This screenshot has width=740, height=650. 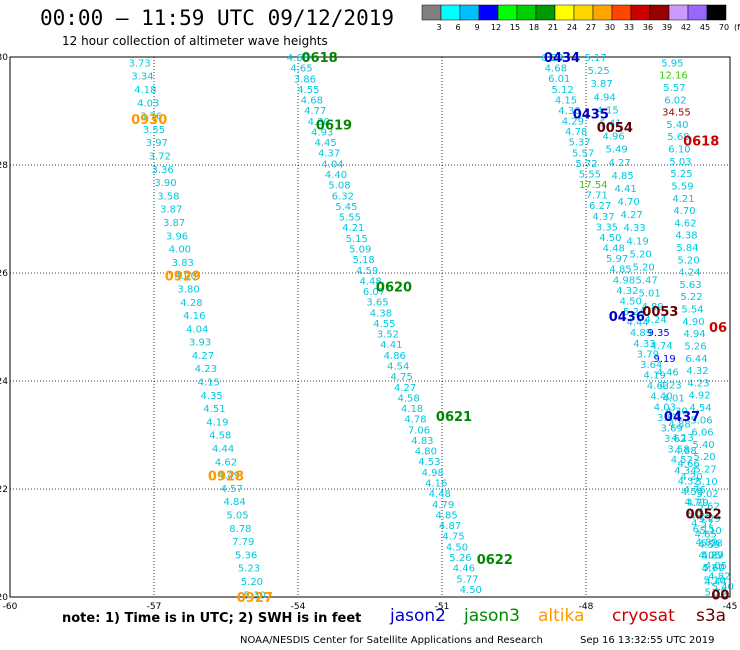 What do you see at coordinates (629, 27) in the screenshot?
I see `colorbar-label: 33` at bounding box center [629, 27].